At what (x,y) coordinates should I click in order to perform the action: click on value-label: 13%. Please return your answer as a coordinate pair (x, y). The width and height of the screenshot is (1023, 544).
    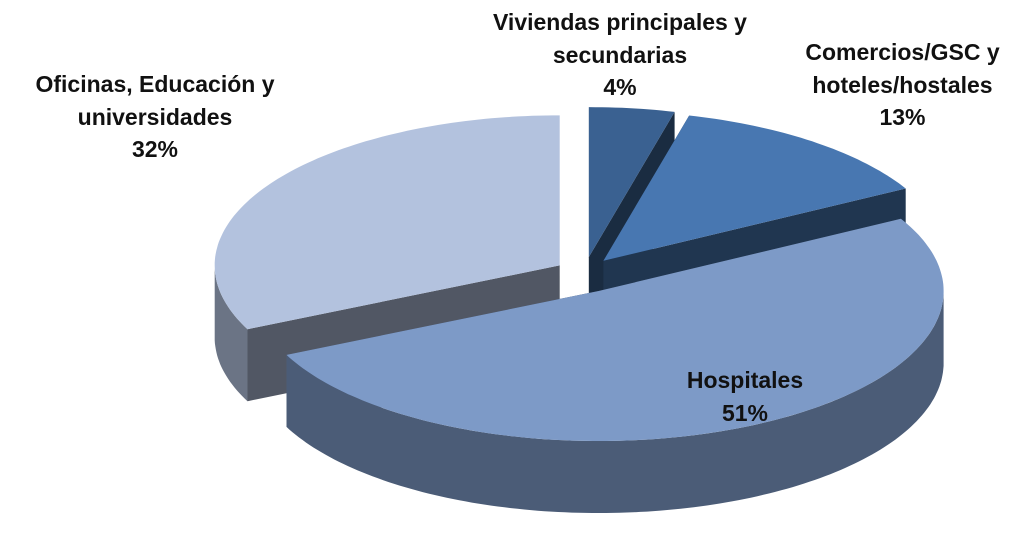
    Looking at the image, I should click on (902, 117).